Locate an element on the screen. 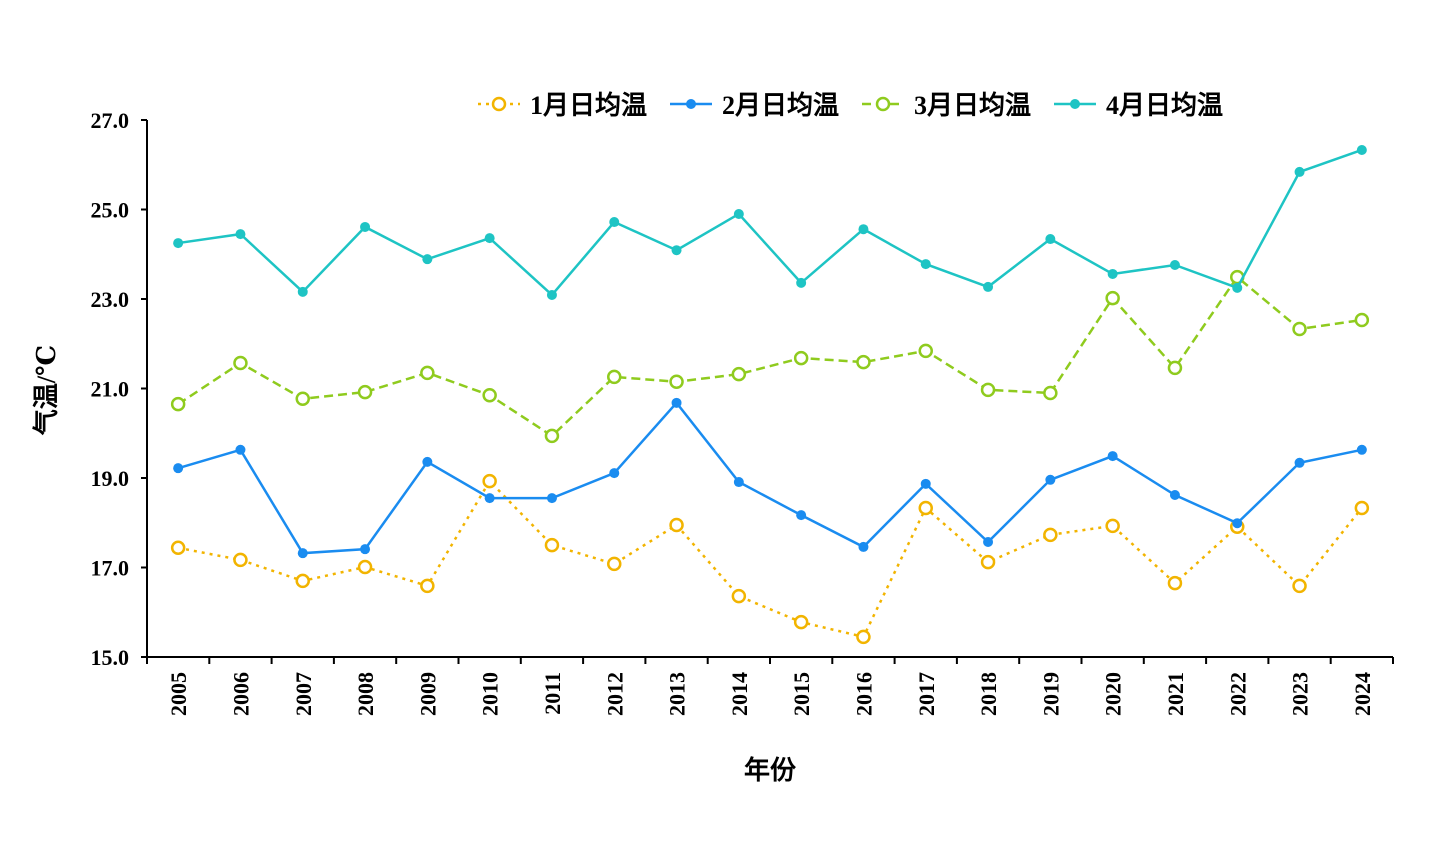 This screenshot has height=842, width=1444. y-tick-label: 21.0 is located at coordinates (110, 389).